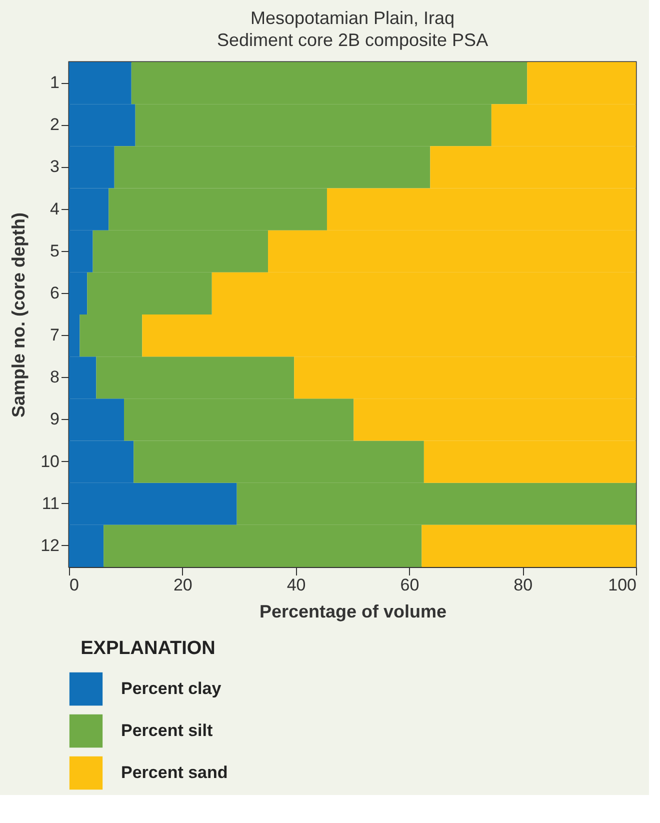 The width and height of the screenshot is (660, 823). What do you see at coordinates (55, 419) in the screenshot?
I see `y-tick-label: 9` at bounding box center [55, 419].